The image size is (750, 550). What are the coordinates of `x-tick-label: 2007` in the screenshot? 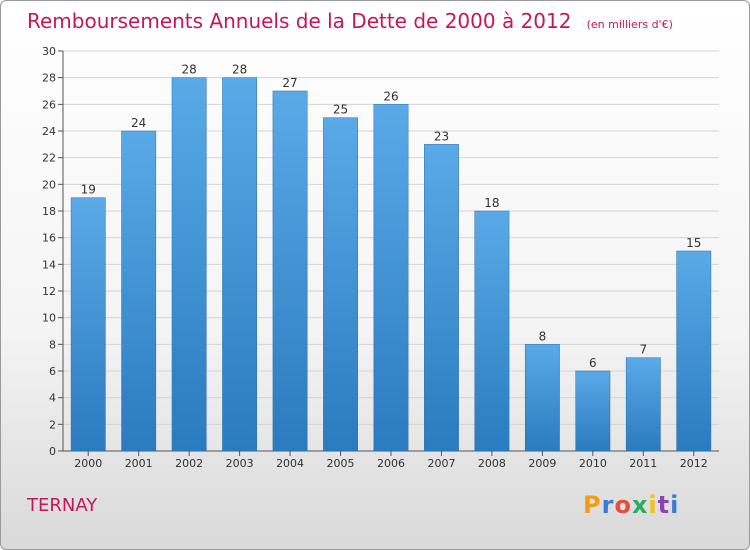 It's located at (441, 463).